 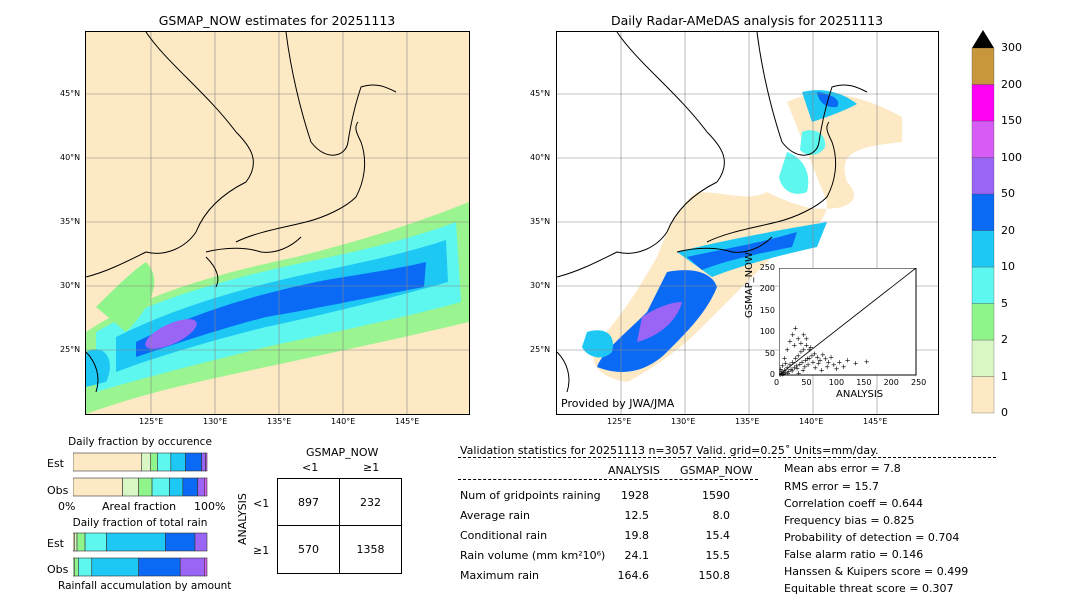 I want to click on occurence-obs-label: Obs, so click(x=58, y=490).